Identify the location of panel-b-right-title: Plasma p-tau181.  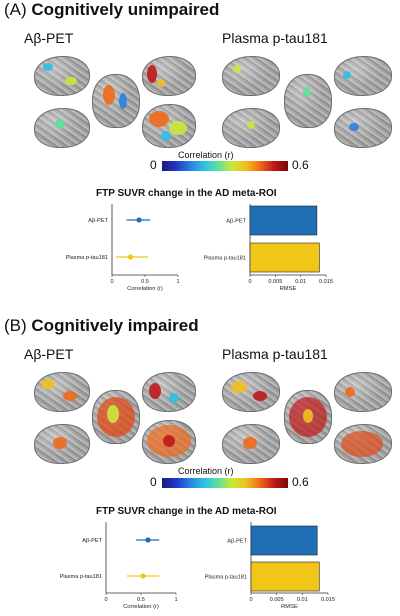
(275, 354).